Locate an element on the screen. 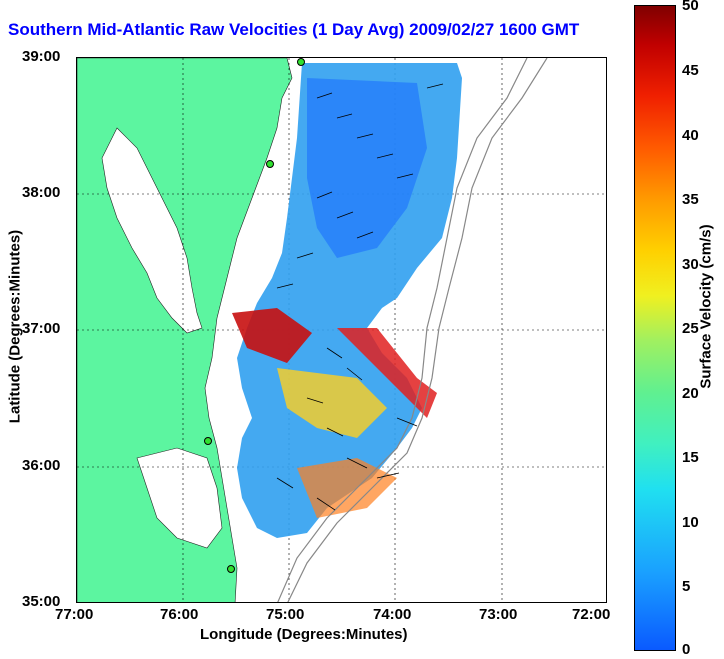  colorbar-tick: 0 is located at coordinates (686, 649).